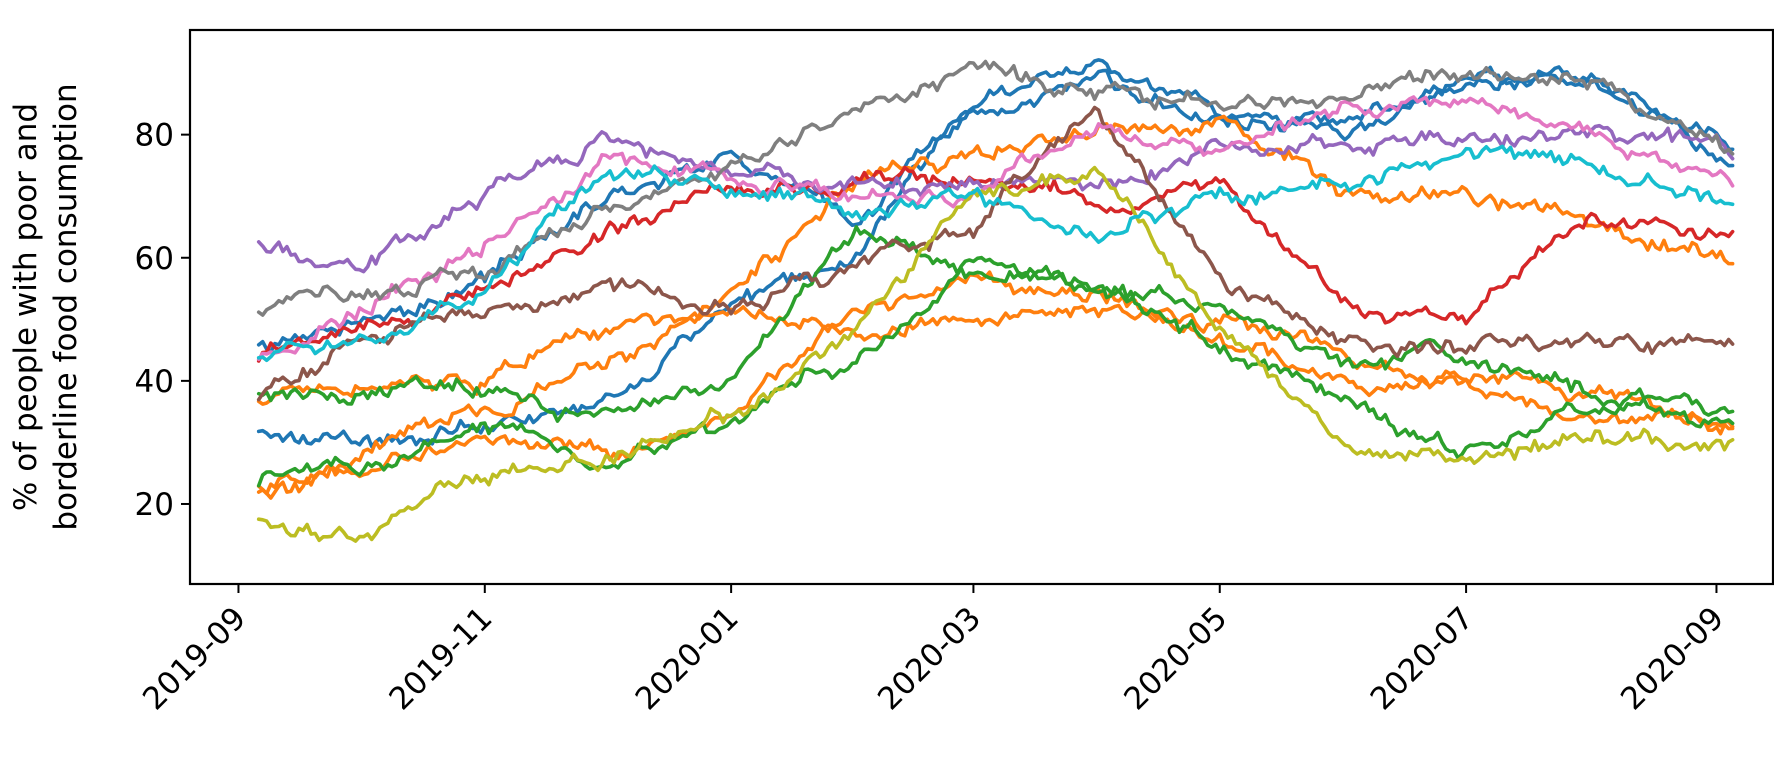 Image resolution: width=1774 pixels, height=766 pixels. What do you see at coordinates (687, 658) in the screenshot?
I see `x-tick-label: 2020-01` at bounding box center [687, 658].